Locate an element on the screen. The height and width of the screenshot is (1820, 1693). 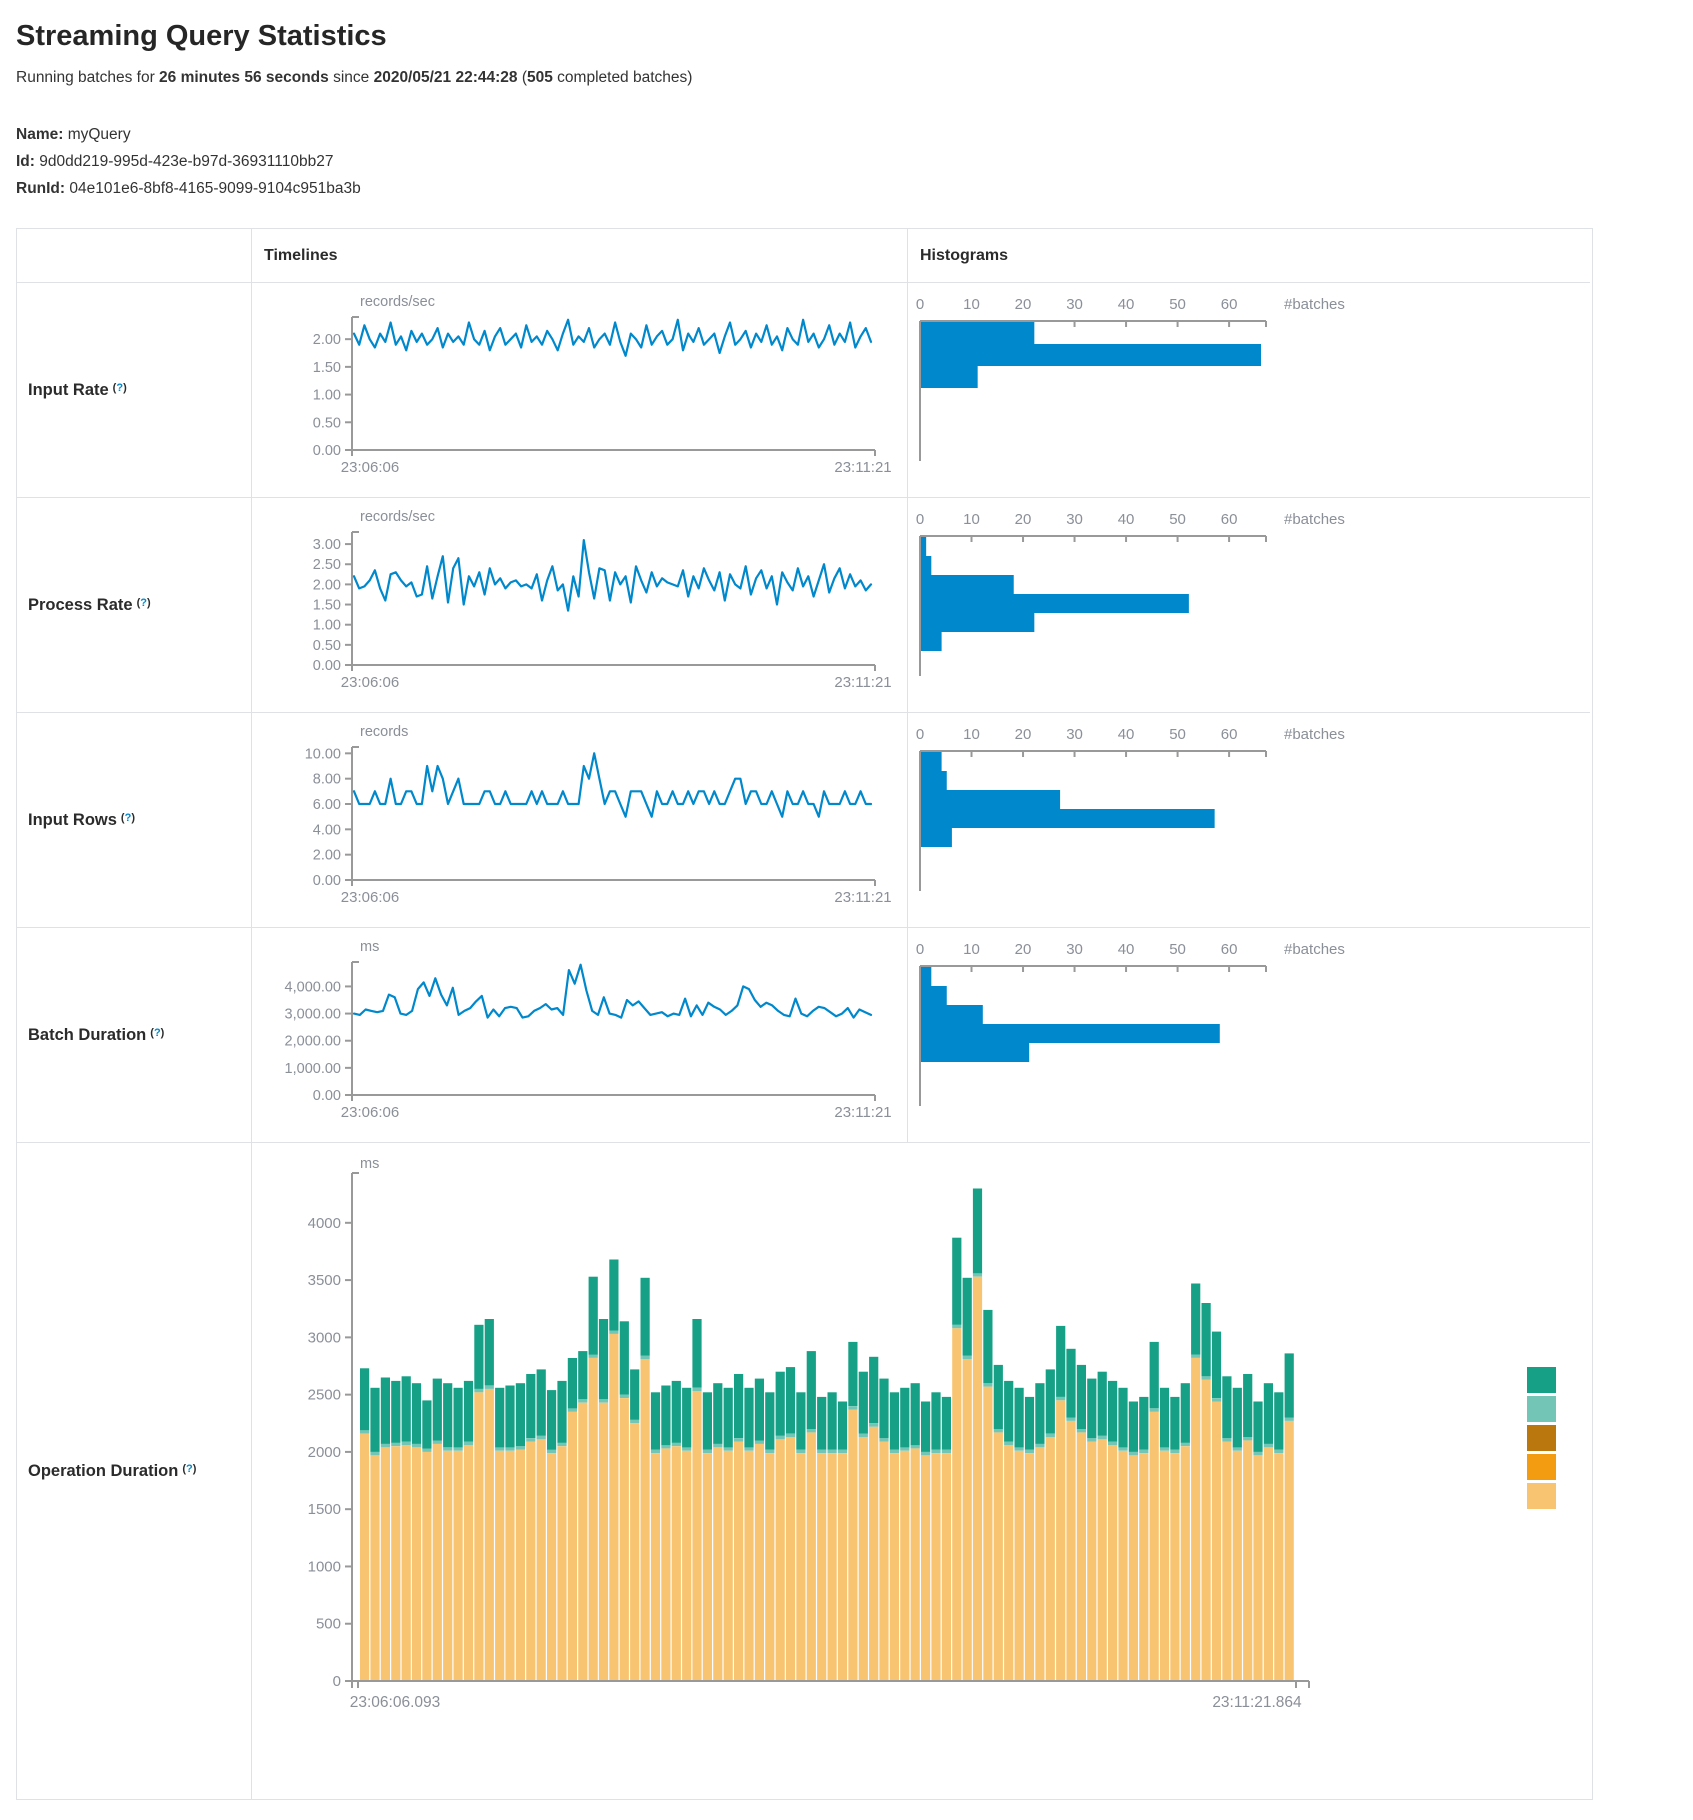
timelines-column-header: Timelines is located at coordinates (580, 256).